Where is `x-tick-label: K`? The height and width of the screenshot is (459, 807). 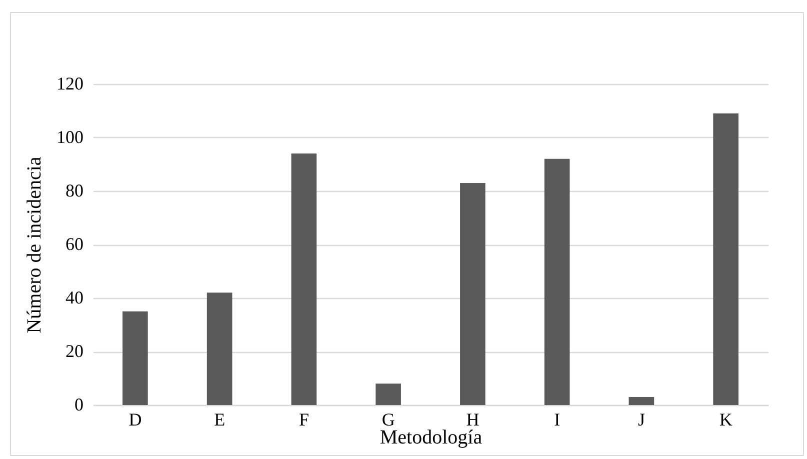
x-tick-label: K is located at coordinates (725, 420).